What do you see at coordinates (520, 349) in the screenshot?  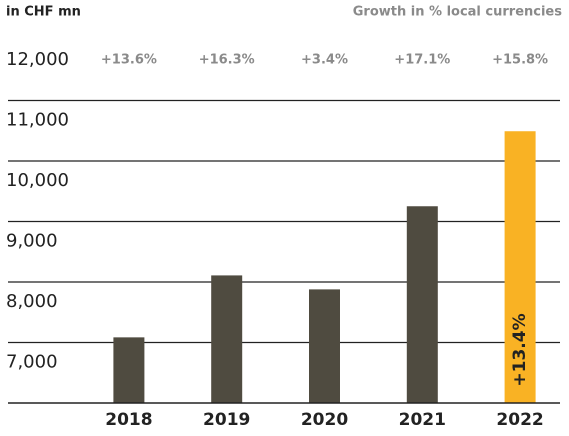 I see `bar-annotation: +13.4%` at bounding box center [520, 349].